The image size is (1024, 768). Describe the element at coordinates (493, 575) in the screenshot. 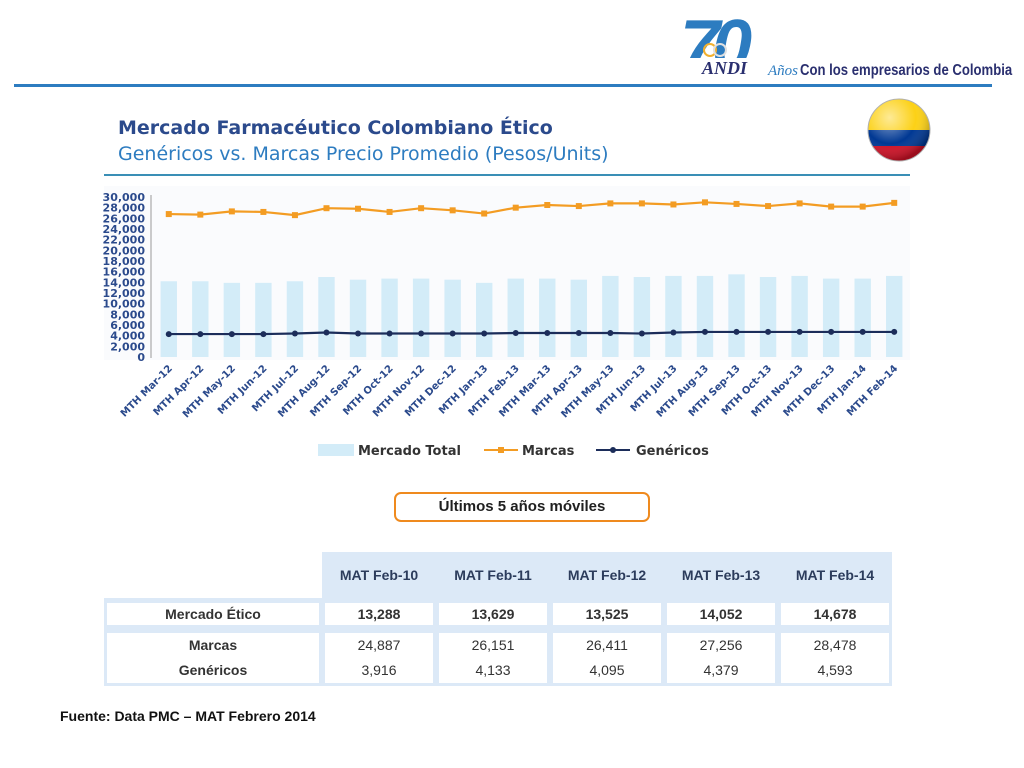

I see `column-header: MAT Feb-11` at that location.